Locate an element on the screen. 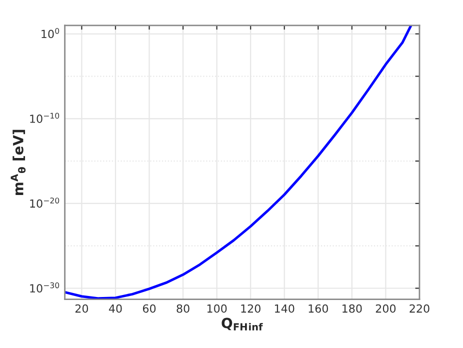 The image size is (463, 348). x-tick-label: 60 is located at coordinates (149, 308).